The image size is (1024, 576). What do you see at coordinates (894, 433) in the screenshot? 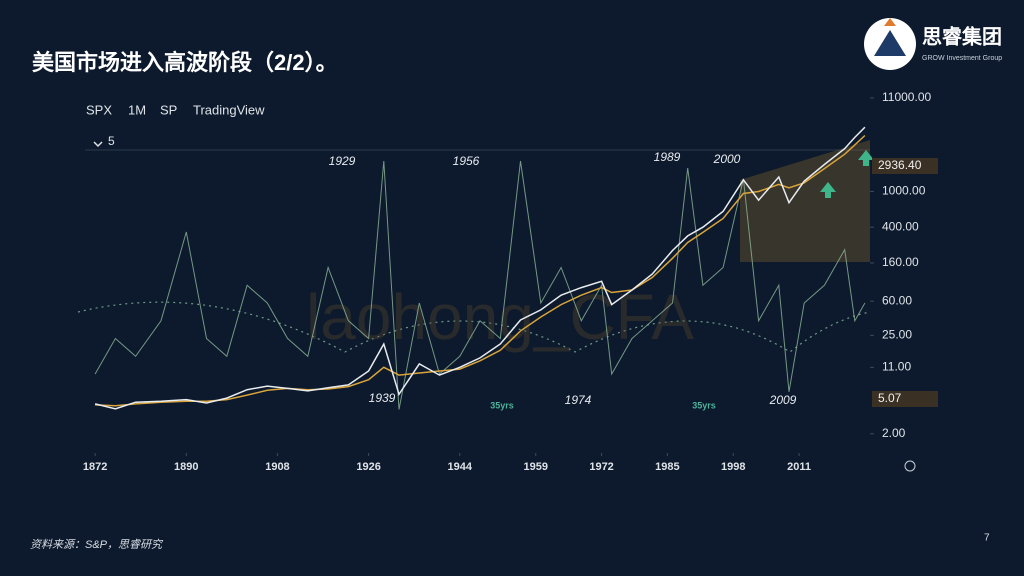
I see `y-tick-label: 2.00` at bounding box center [894, 433].